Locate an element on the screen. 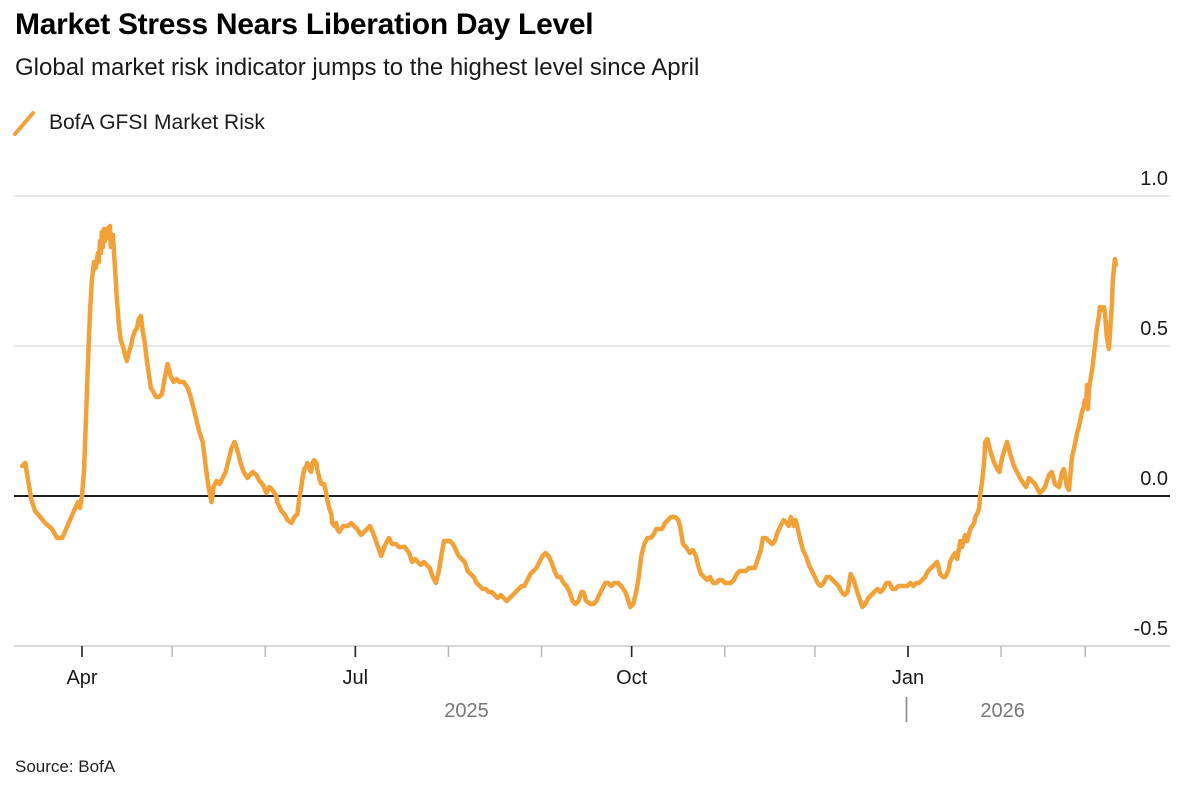 This screenshot has height=791, width=1179. y-tick-label: -0.5 is located at coordinates (1151, 629).